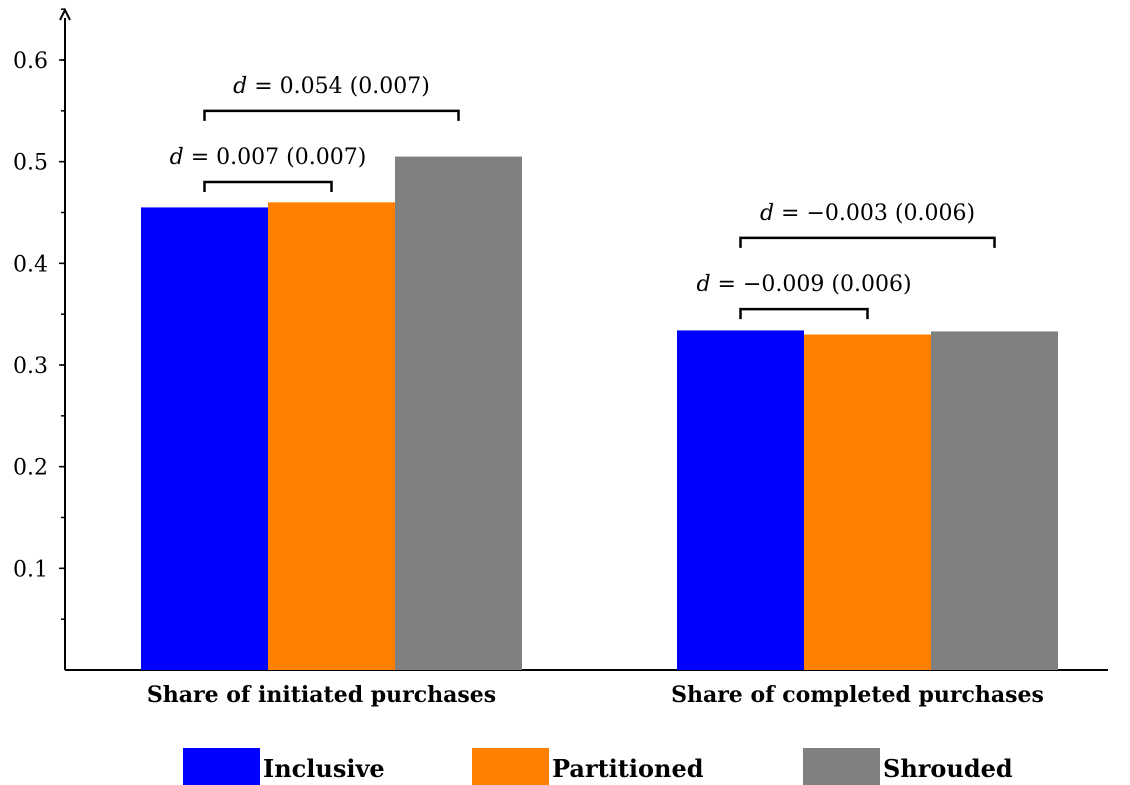 The width and height of the screenshot is (1130, 785). I want to click on legend-label: Shrouded, so click(948, 768).